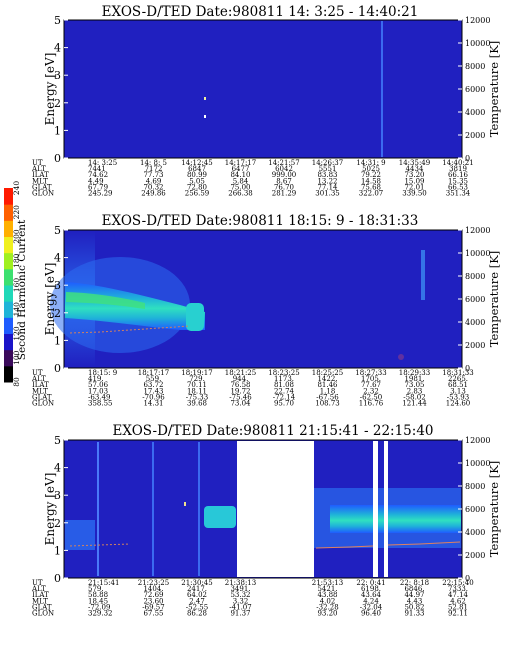 Image resolution: width=505 pixels, height=649 pixels. Describe the element at coordinates (240, 194) in the screenshot. I see `table-cell: 266.38` at that location.